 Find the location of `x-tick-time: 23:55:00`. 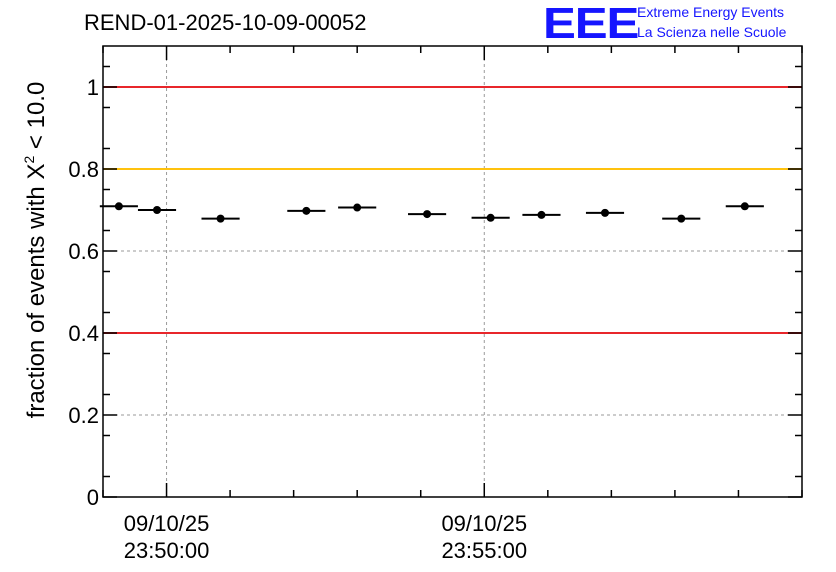

x-tick-time: 23:55:00 is located at coordinates (484, 550).